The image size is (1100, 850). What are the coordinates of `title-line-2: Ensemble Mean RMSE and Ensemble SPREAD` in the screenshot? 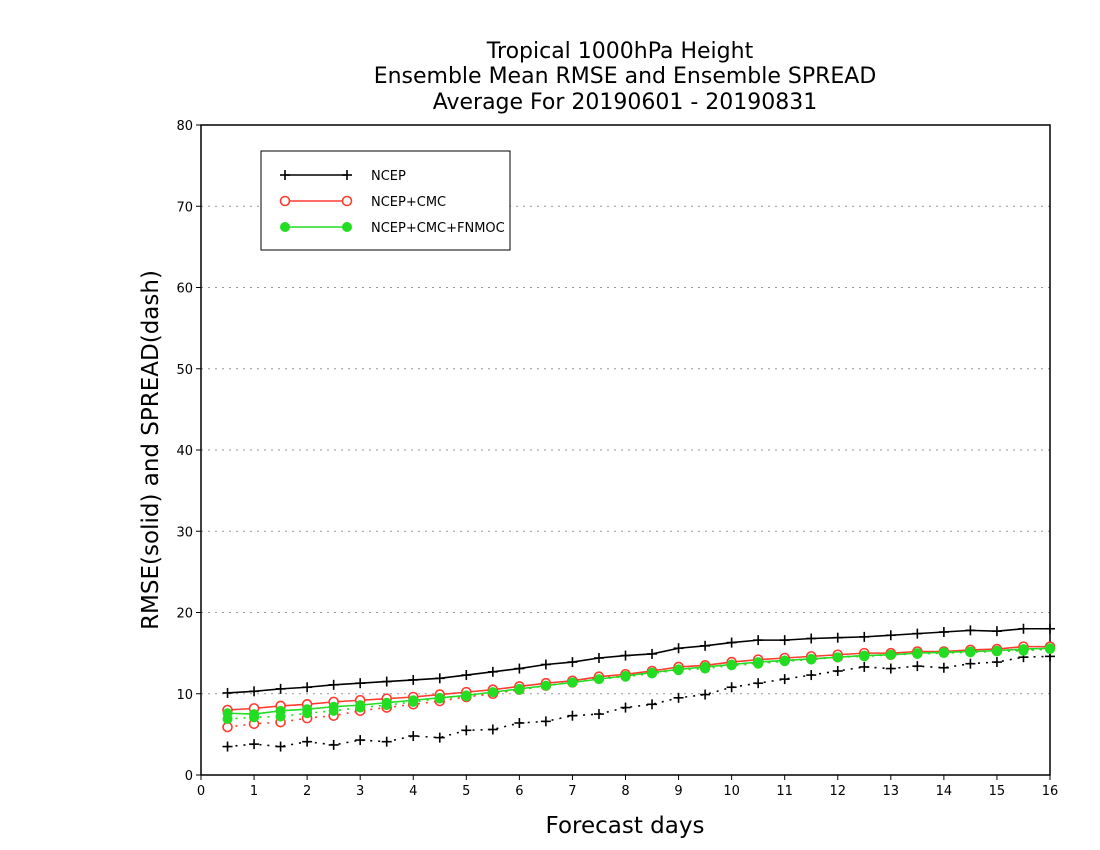 It's located at (625, 76).